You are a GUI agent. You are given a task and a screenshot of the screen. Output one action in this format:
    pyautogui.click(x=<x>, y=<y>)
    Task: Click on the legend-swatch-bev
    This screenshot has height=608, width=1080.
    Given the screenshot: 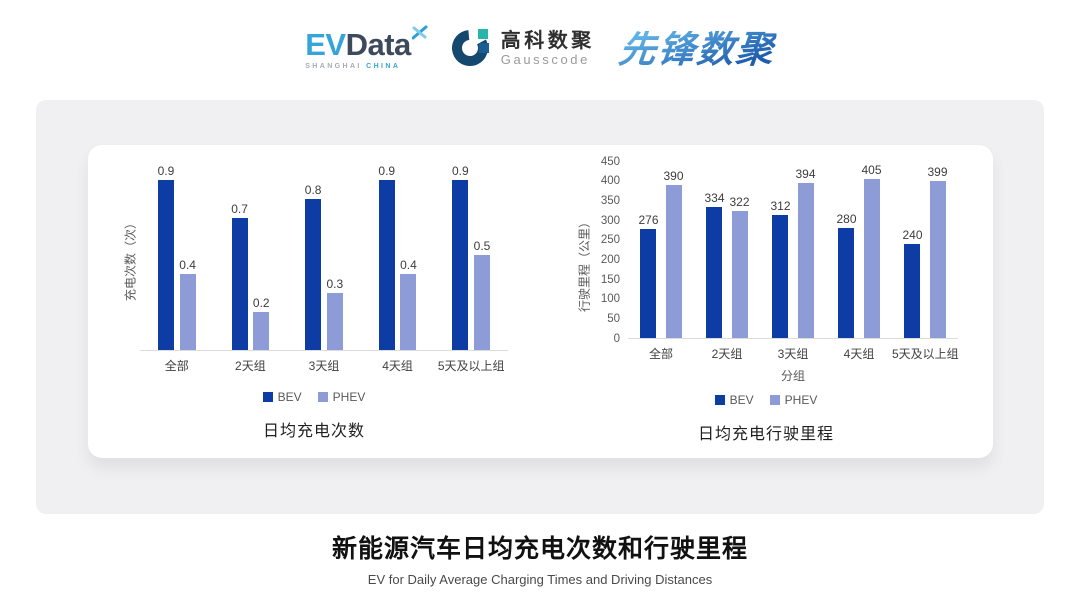 What is the action you would take?
    pyautogui.click(x=267, y=397)
    